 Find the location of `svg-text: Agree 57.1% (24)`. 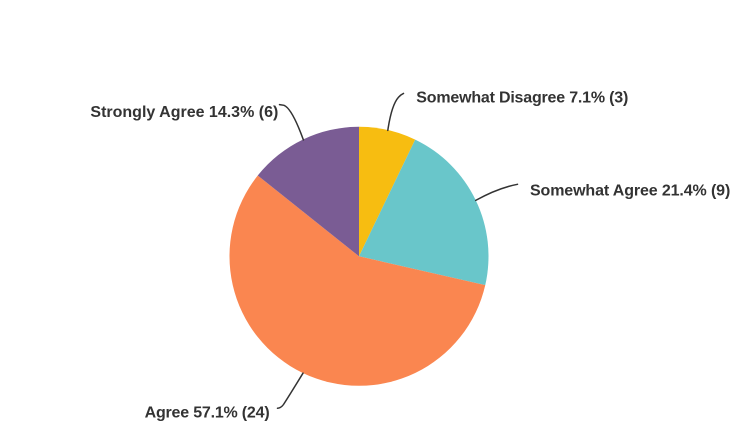

svg-text: Agree 57.1% (24) is located at coordinates (207, 413).